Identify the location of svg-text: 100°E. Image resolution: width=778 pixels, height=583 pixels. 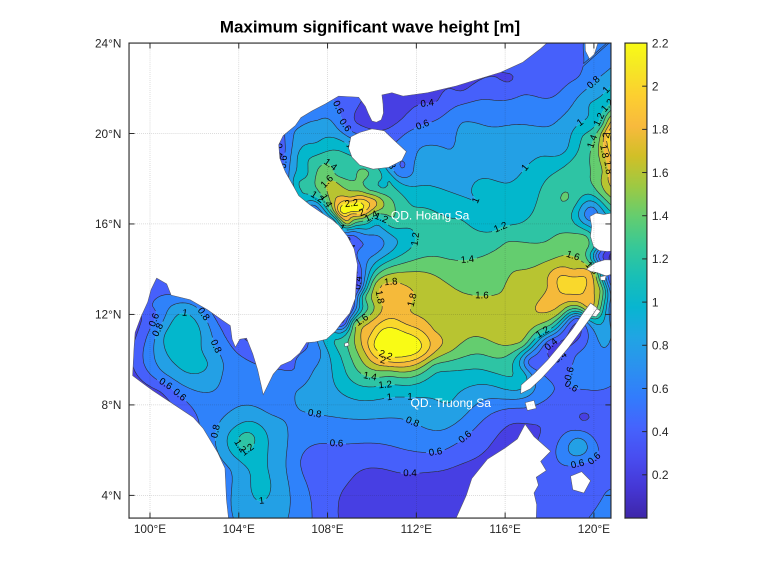
(150, 529).